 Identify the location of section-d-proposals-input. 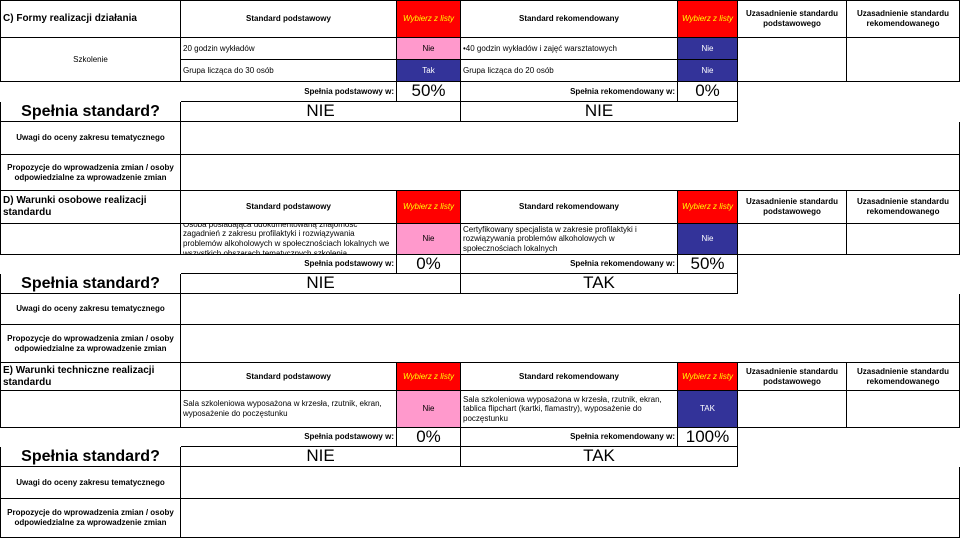
(570, 344).